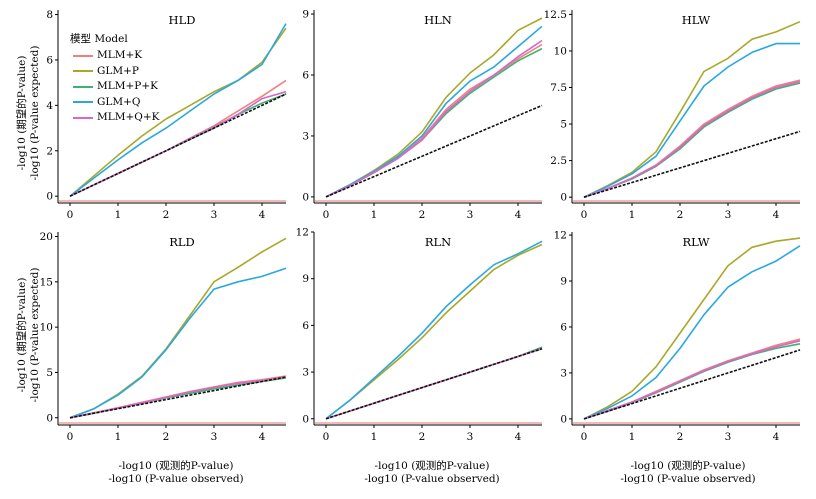 The width and height of the screenshot is (816, 499). Describe the element at coordinates (696, 20) in the screenshot. I see `panel-title: HLW` at that location.